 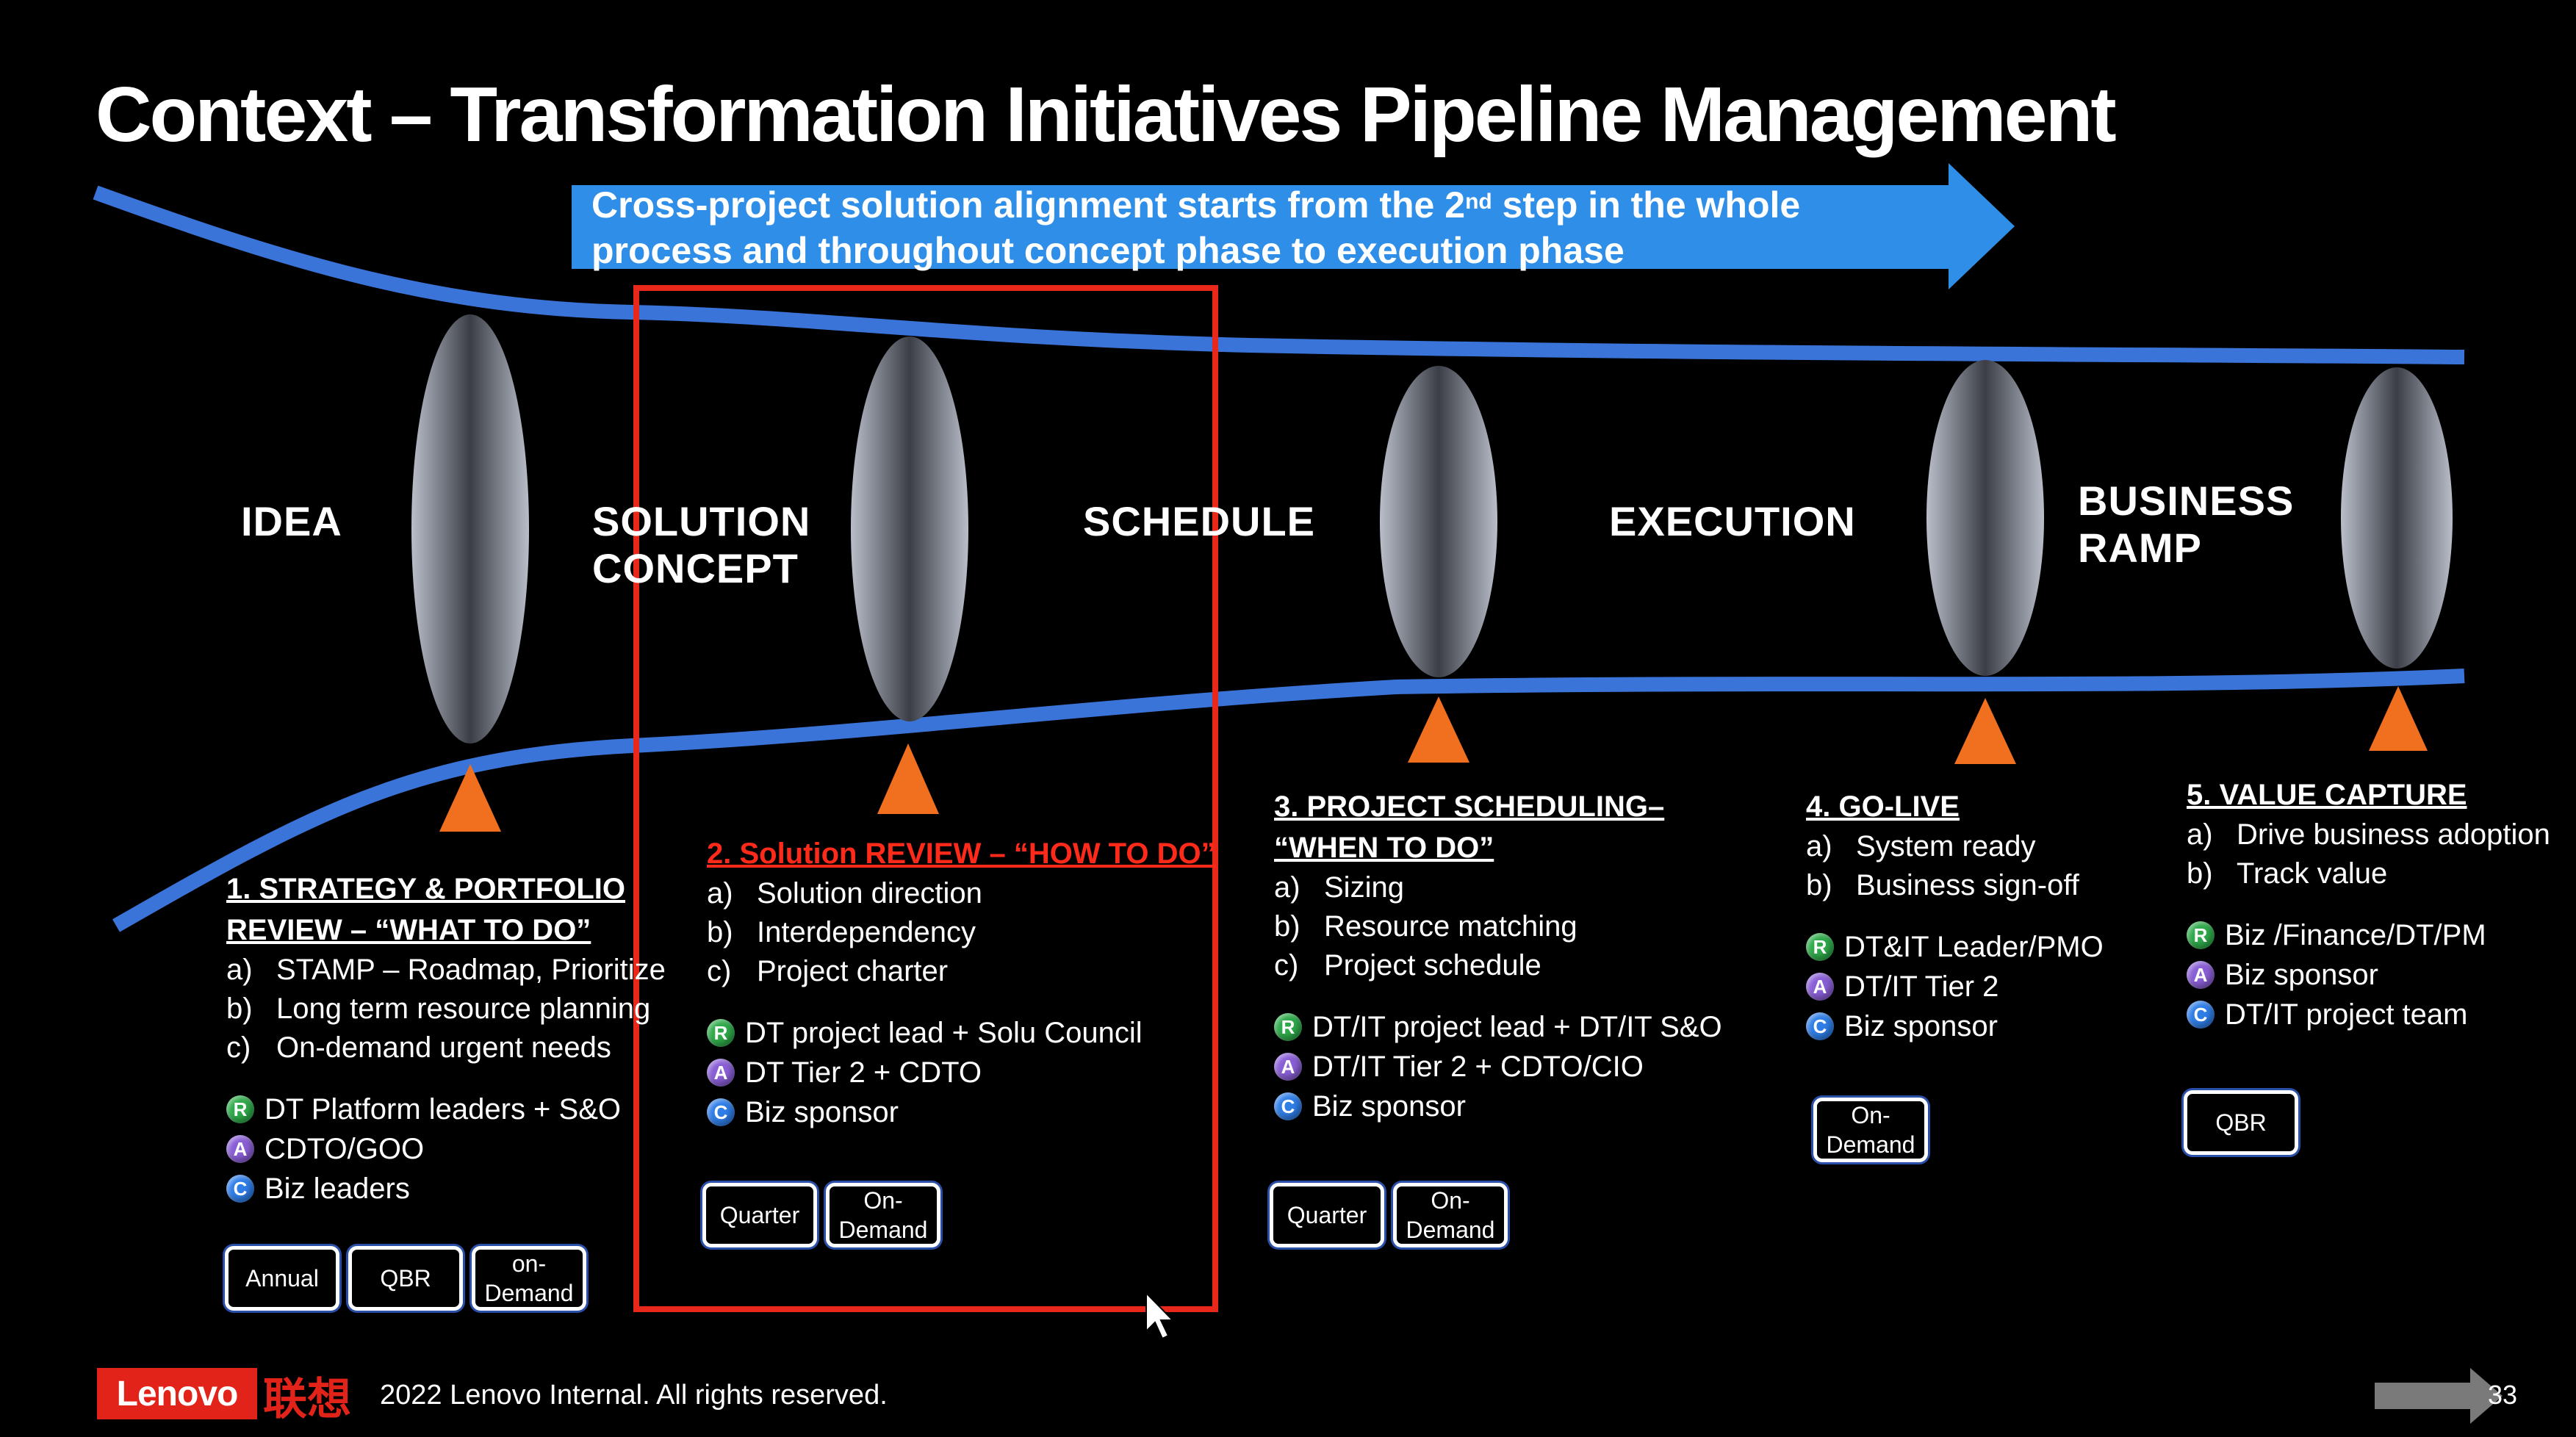 I want to click on stage-1-responsible: R DT Platform leaders + S&O, so click(x=446, y=1109).